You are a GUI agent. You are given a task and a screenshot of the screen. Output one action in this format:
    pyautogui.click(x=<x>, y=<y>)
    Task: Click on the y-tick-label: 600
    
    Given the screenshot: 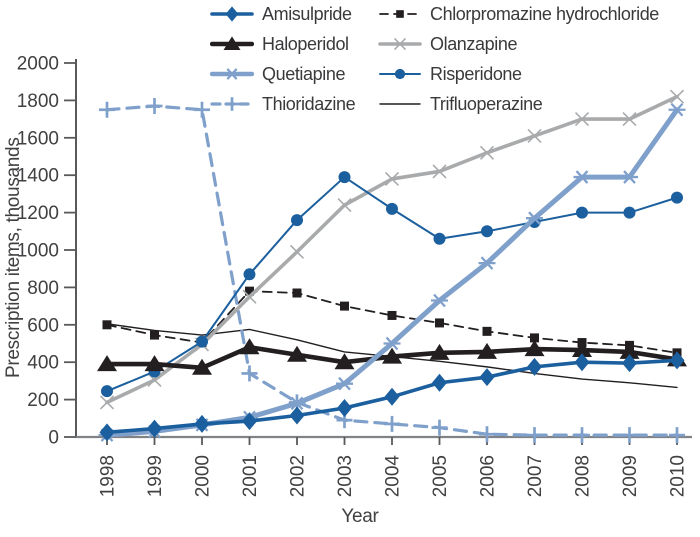 What is the action you would take?
    pyautogui.click(x=43, y=325)
    